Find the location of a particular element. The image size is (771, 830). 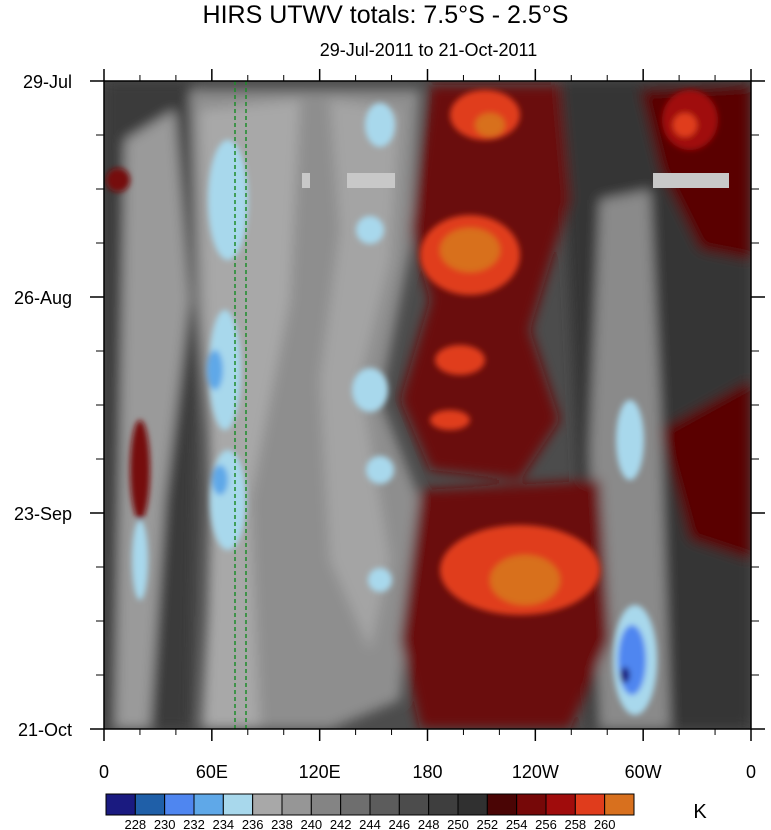

colorbar-label: 254 is located at coordinates (517, 823).